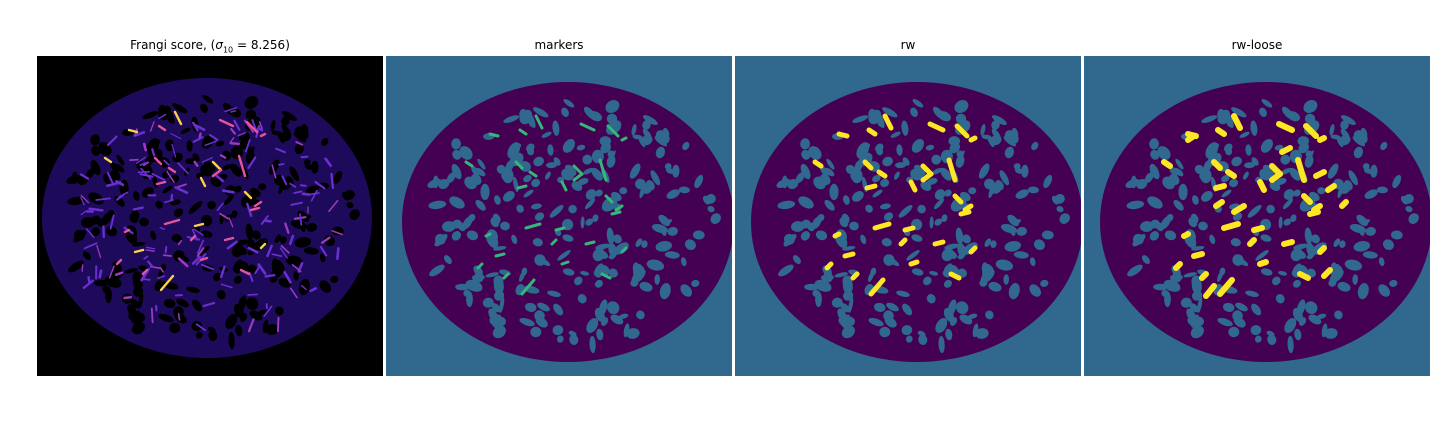 The width and height of the screenshot is (1440, 432). What do you see at coordinates (559, 45) in the screenshot?
I see `panel-title-markers: markers` at bounding box center [559, 45].